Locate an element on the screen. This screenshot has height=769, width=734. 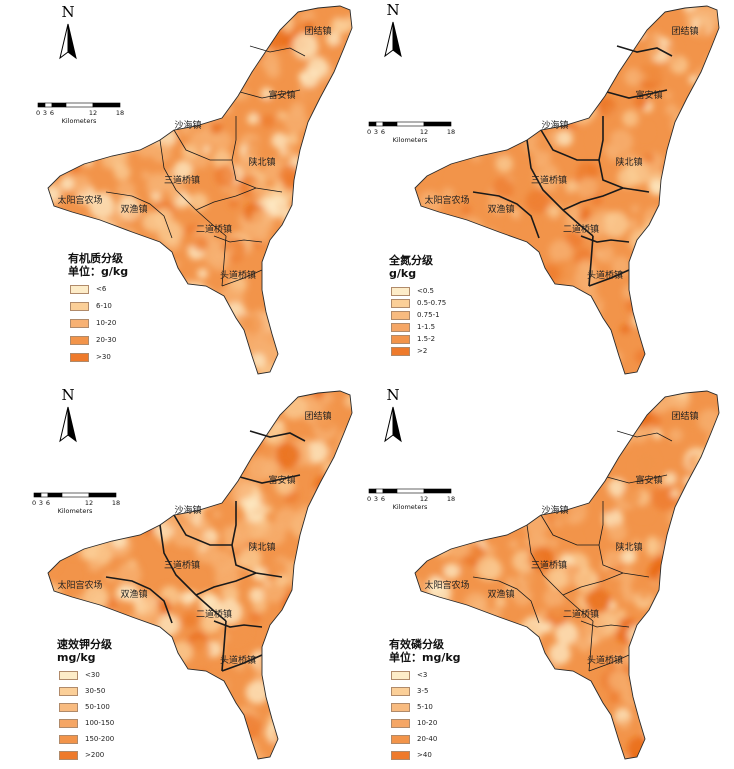
legend-label: >2 is located at coordinates (422, 351).